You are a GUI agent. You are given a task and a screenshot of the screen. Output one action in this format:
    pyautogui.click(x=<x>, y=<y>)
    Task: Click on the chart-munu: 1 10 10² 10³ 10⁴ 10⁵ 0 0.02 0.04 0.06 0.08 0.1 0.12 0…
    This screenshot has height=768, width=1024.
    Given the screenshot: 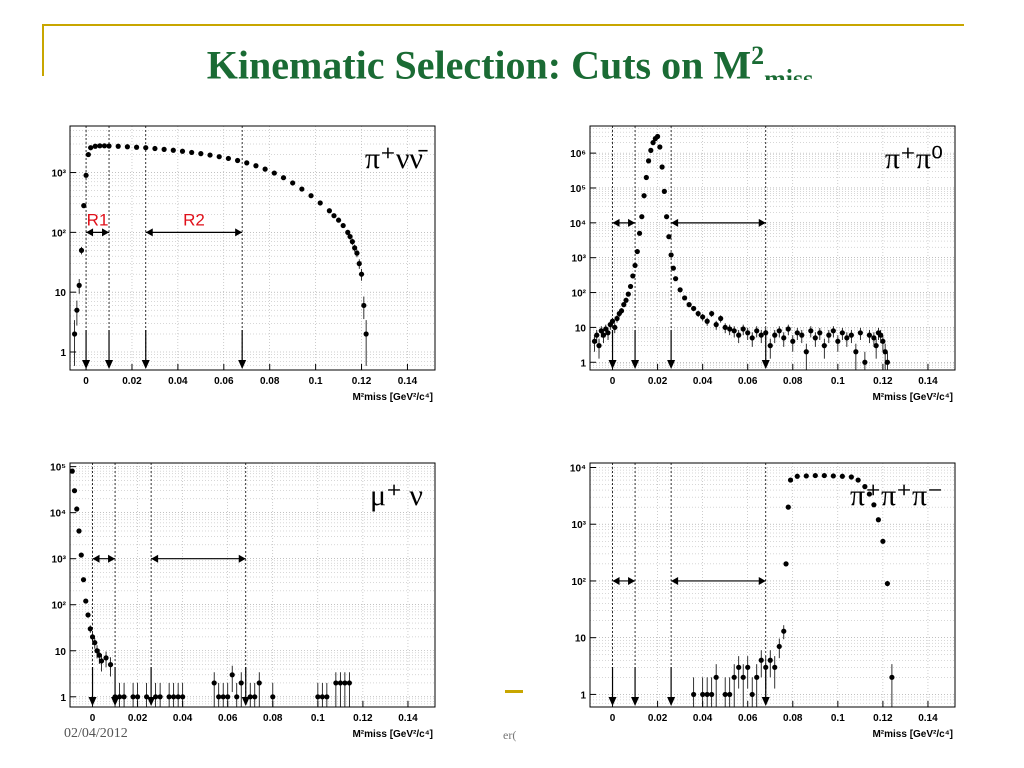 What is the action you would take?
    pyautogui.click(x=243, y=601)
    